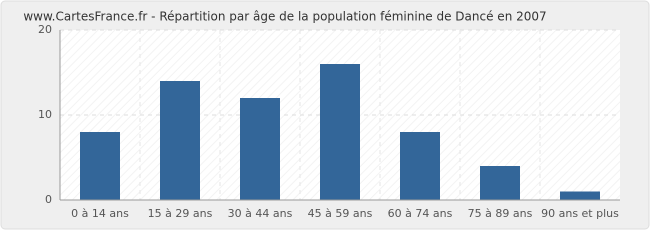 Image resolution: width=650 pixels, height=240 pixels. What do you see at coordinates (45, 29) in the screenshot?
I see `y-tick-label: 20` at bounding box center [45, 29].